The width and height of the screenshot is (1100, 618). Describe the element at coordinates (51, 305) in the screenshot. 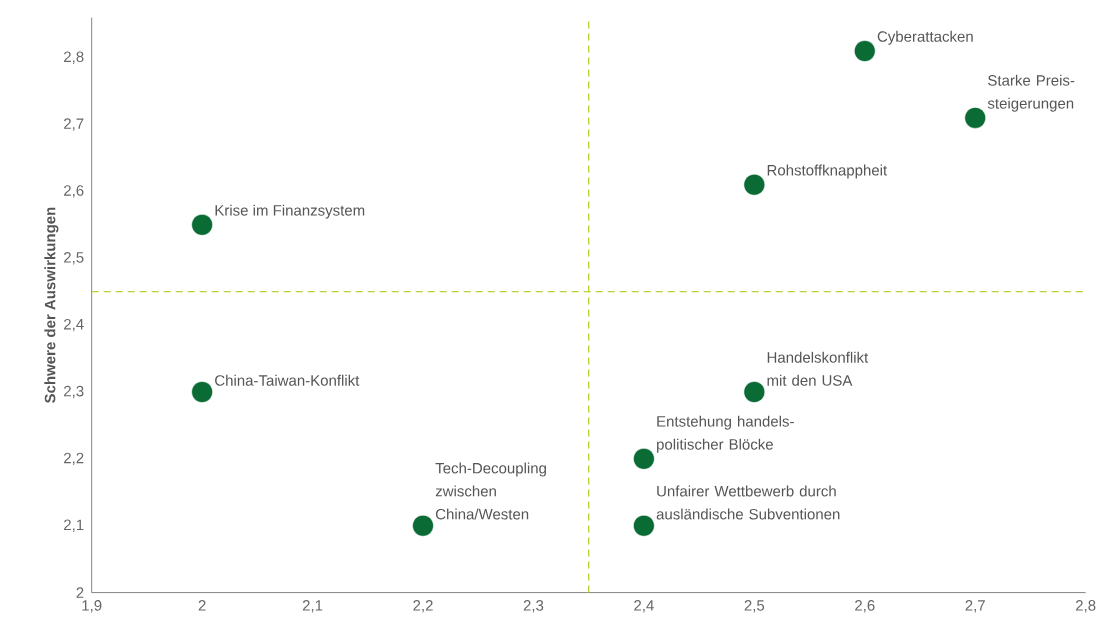

I see `y-axis-title: Schwere der Auswirkungen` at that location.